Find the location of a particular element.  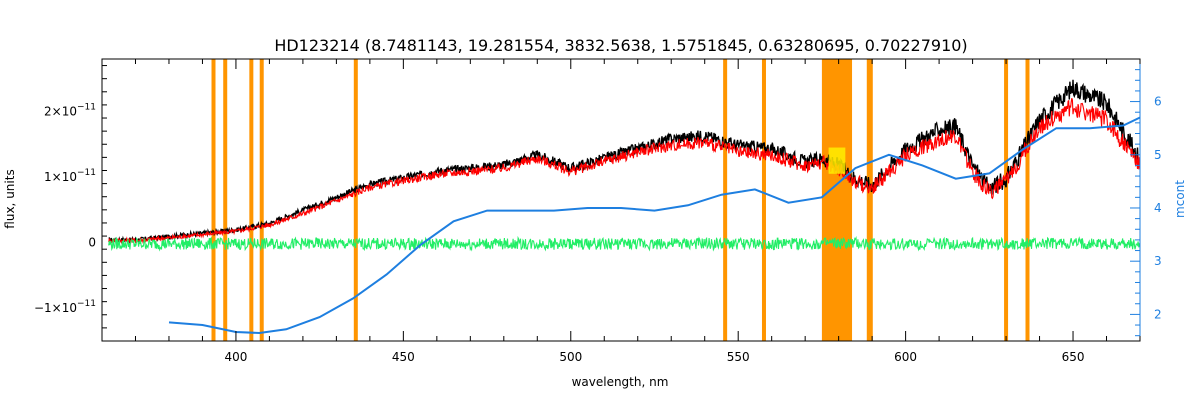

y2-tick-label: 2 is located at coordinates (1158, 314).